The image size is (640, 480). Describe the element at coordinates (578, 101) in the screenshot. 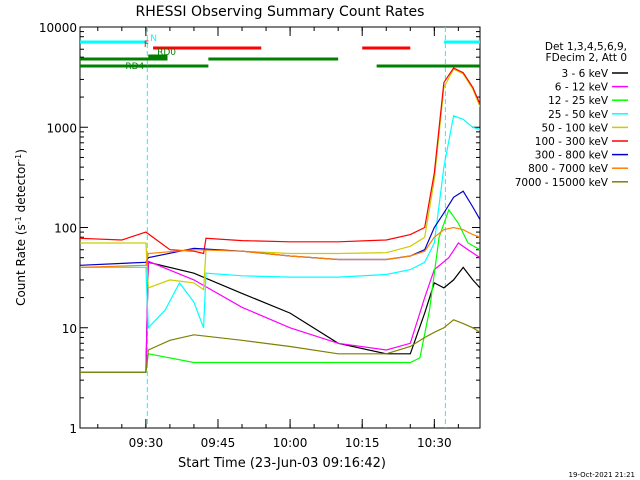

I see `legend-entry-label: 12 - 25 keV` at that location.